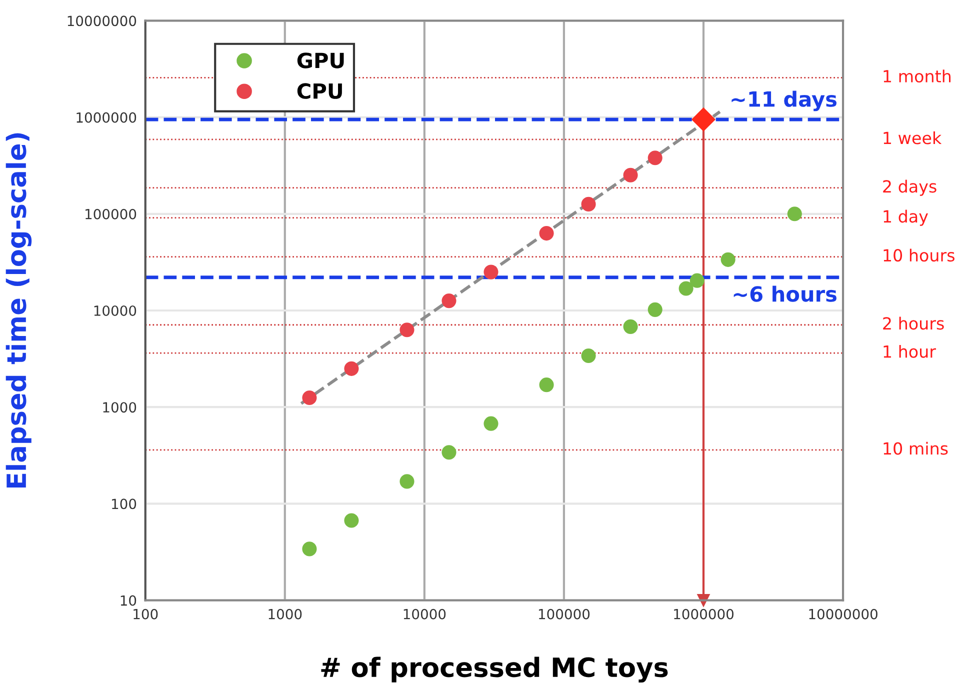 The height and width of the screenshot is (690, 969). I want to click on x-tick-label: 10000000, so click(843, 614).